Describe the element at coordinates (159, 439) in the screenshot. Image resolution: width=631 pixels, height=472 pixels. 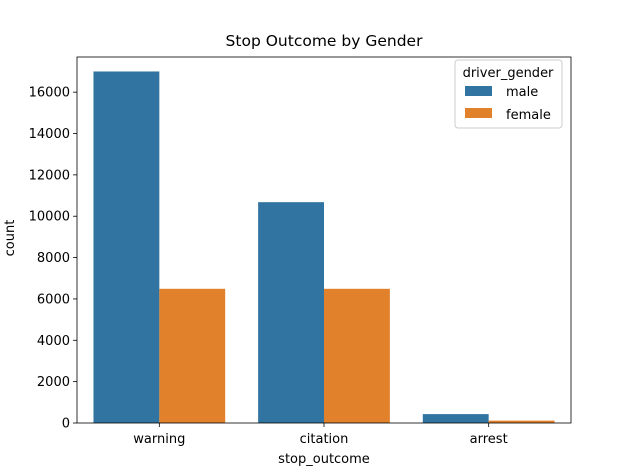
I see `x-tick-label-warning: warning` at that location.